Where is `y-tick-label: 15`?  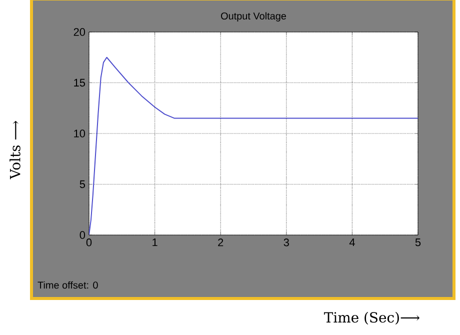
y-tick-label: 15 is located at coordinates (80, 82).